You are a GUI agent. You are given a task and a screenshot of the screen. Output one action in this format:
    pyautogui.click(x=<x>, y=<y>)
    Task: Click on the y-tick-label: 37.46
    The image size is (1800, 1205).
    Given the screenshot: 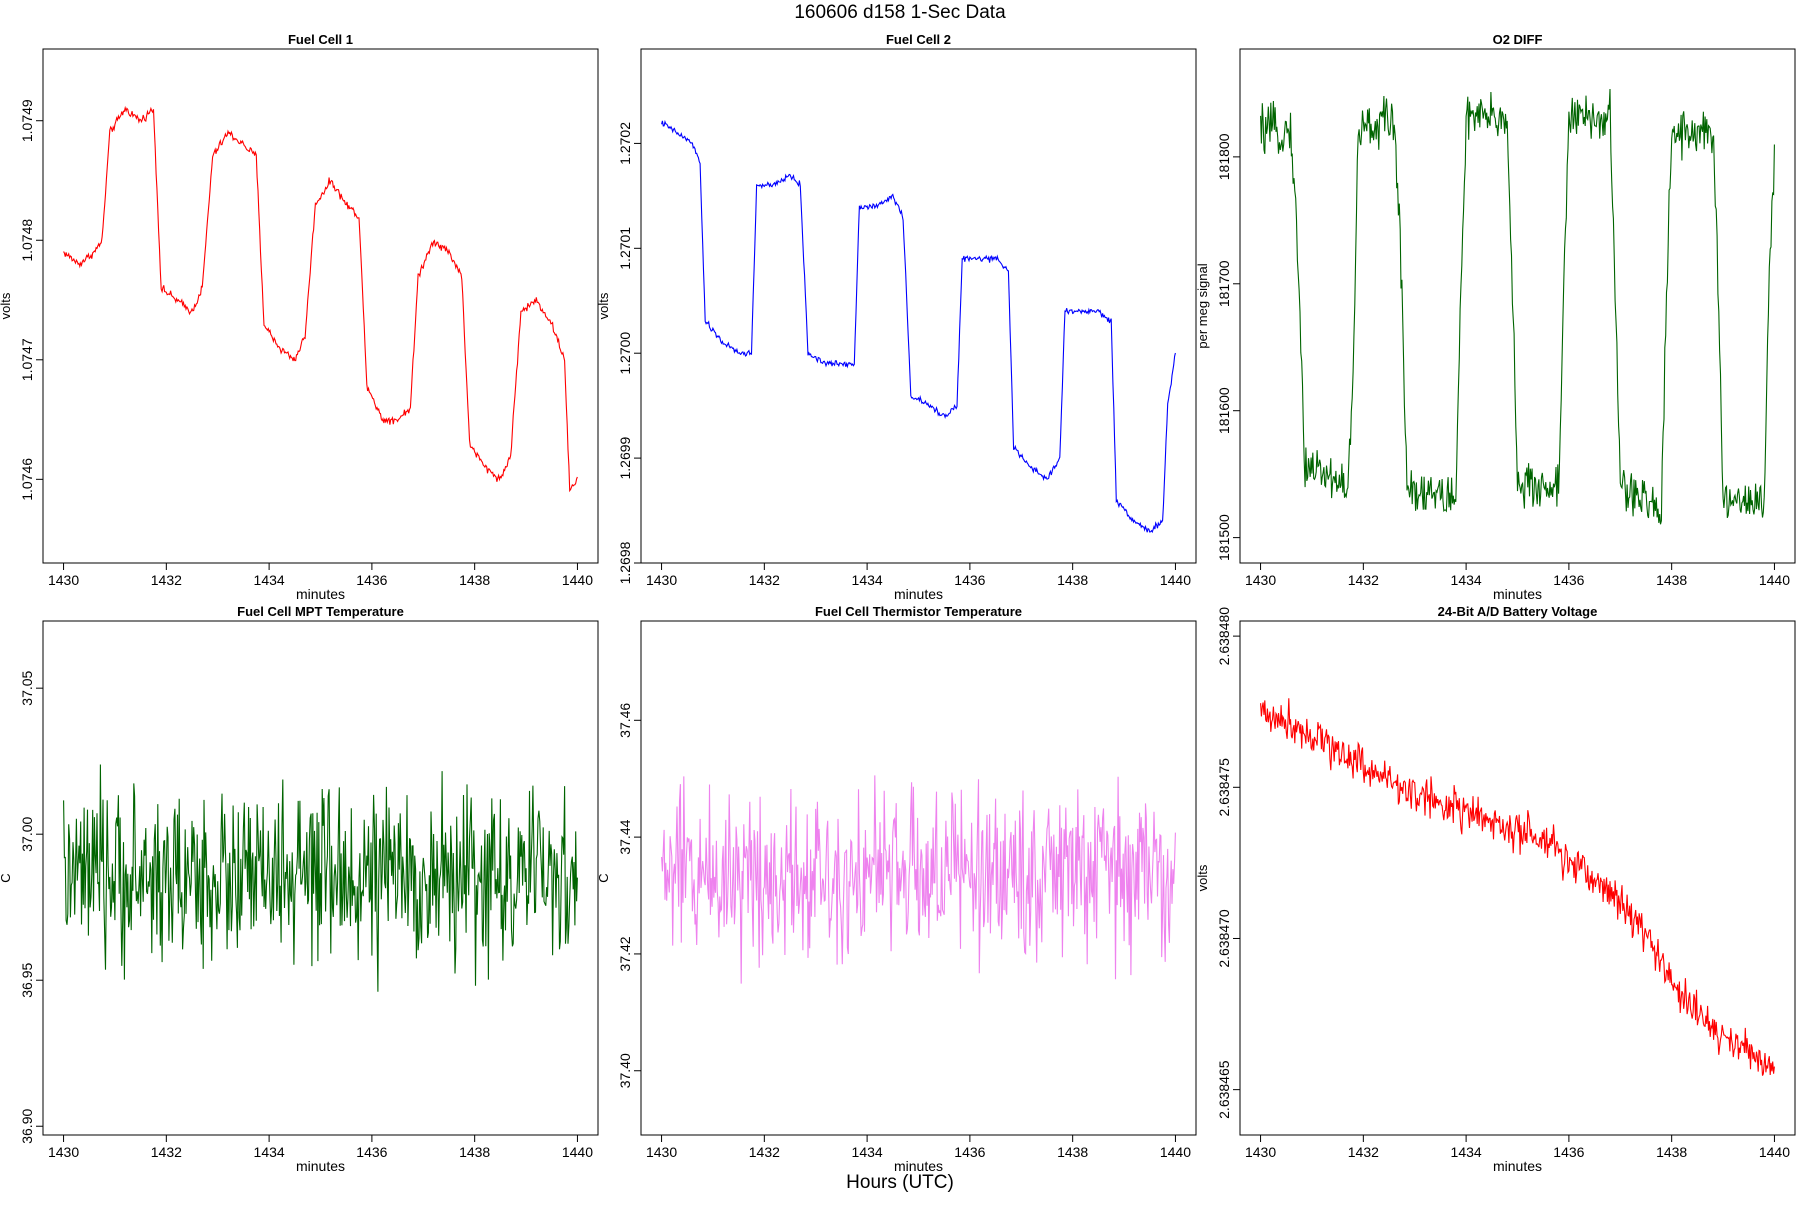 What is the action you would take?
    pyautogui.click(x=625, y=720)
    